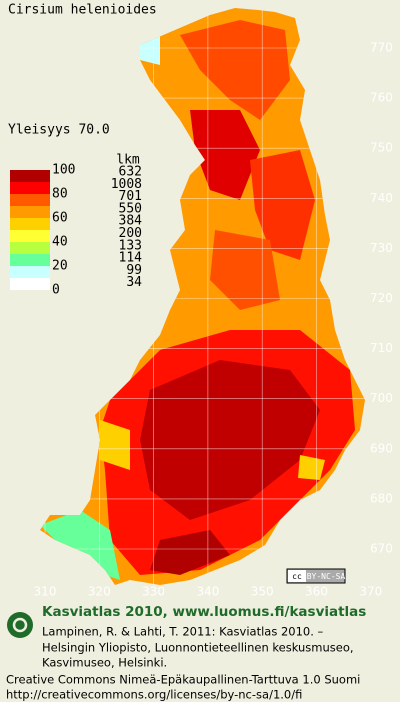 This screenshot has width=400, height=702. Describe the element at coordinates (381, 298) in the screenshot. I see `y-tick-label: 720` at that location.